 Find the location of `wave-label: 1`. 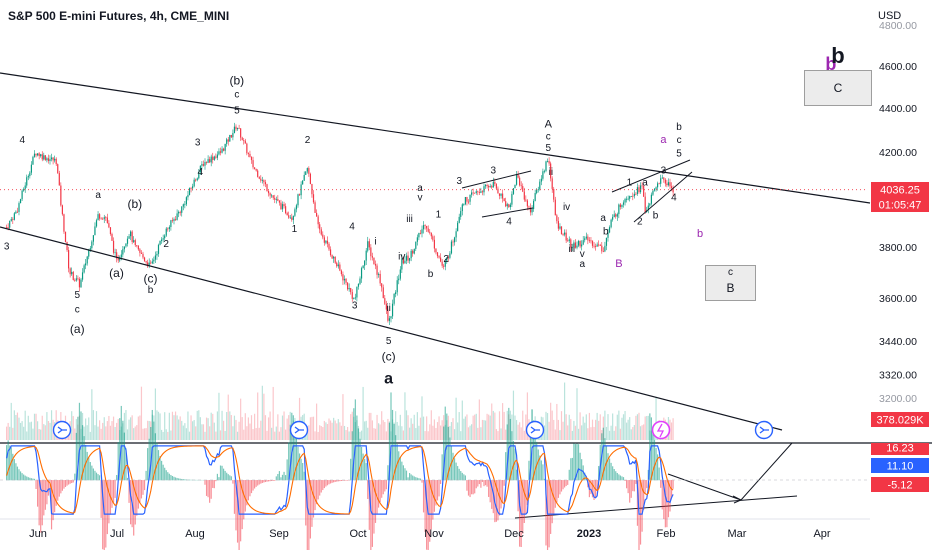

wave-label: 1 is located at coordinates (630, 182).